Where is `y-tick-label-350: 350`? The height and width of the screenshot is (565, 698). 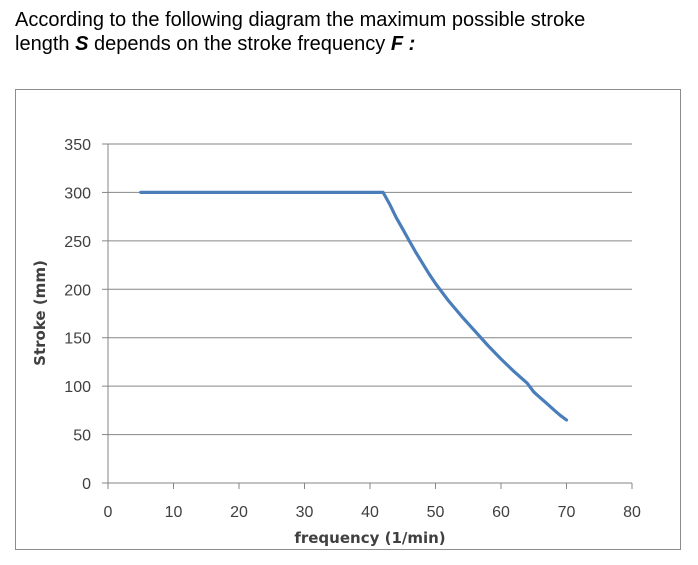 y-tick-label-350: 350 is located at coordinates (77, 145).